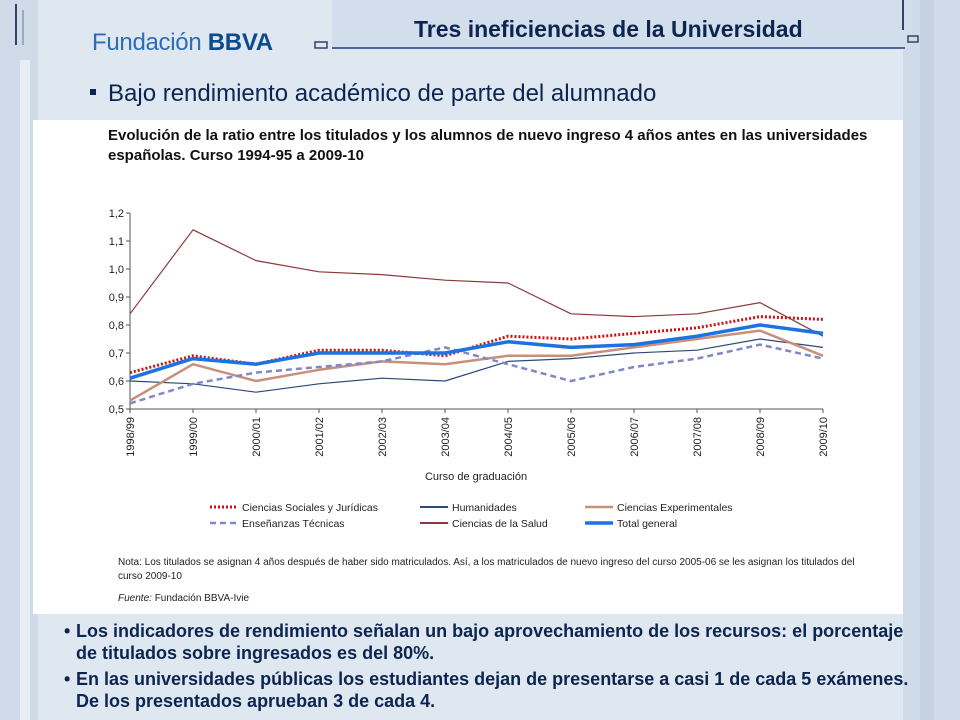 This screenshot has width=960, height=720. Describe the element at coordinates (310, 508) in the screenshot. I see `legend-label-sociales: Ciencias Sociales y Jurídicas` at that location.